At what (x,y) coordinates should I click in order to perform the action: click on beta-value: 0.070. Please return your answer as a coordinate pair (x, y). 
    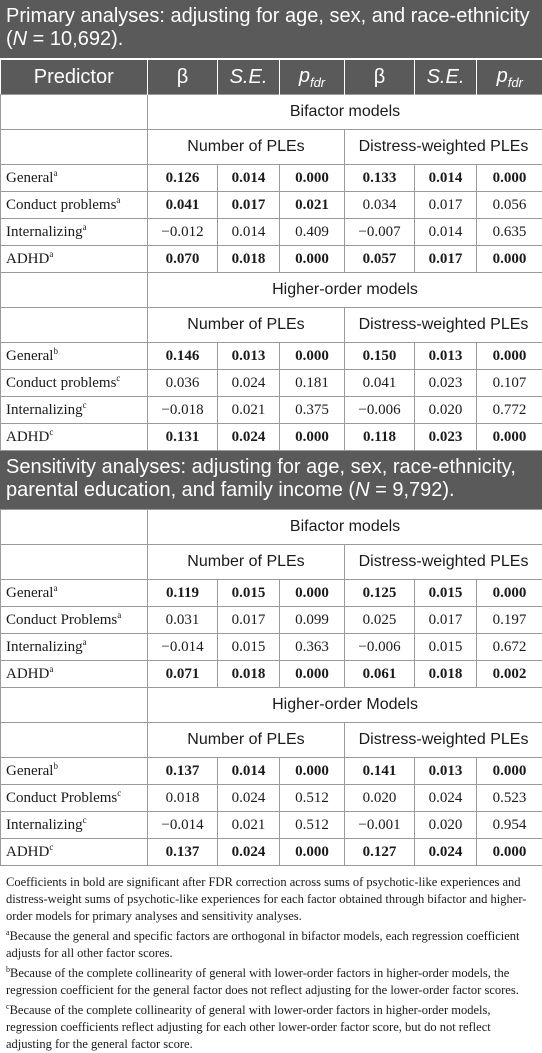
    Looking at the image, I should click on (183, 259).